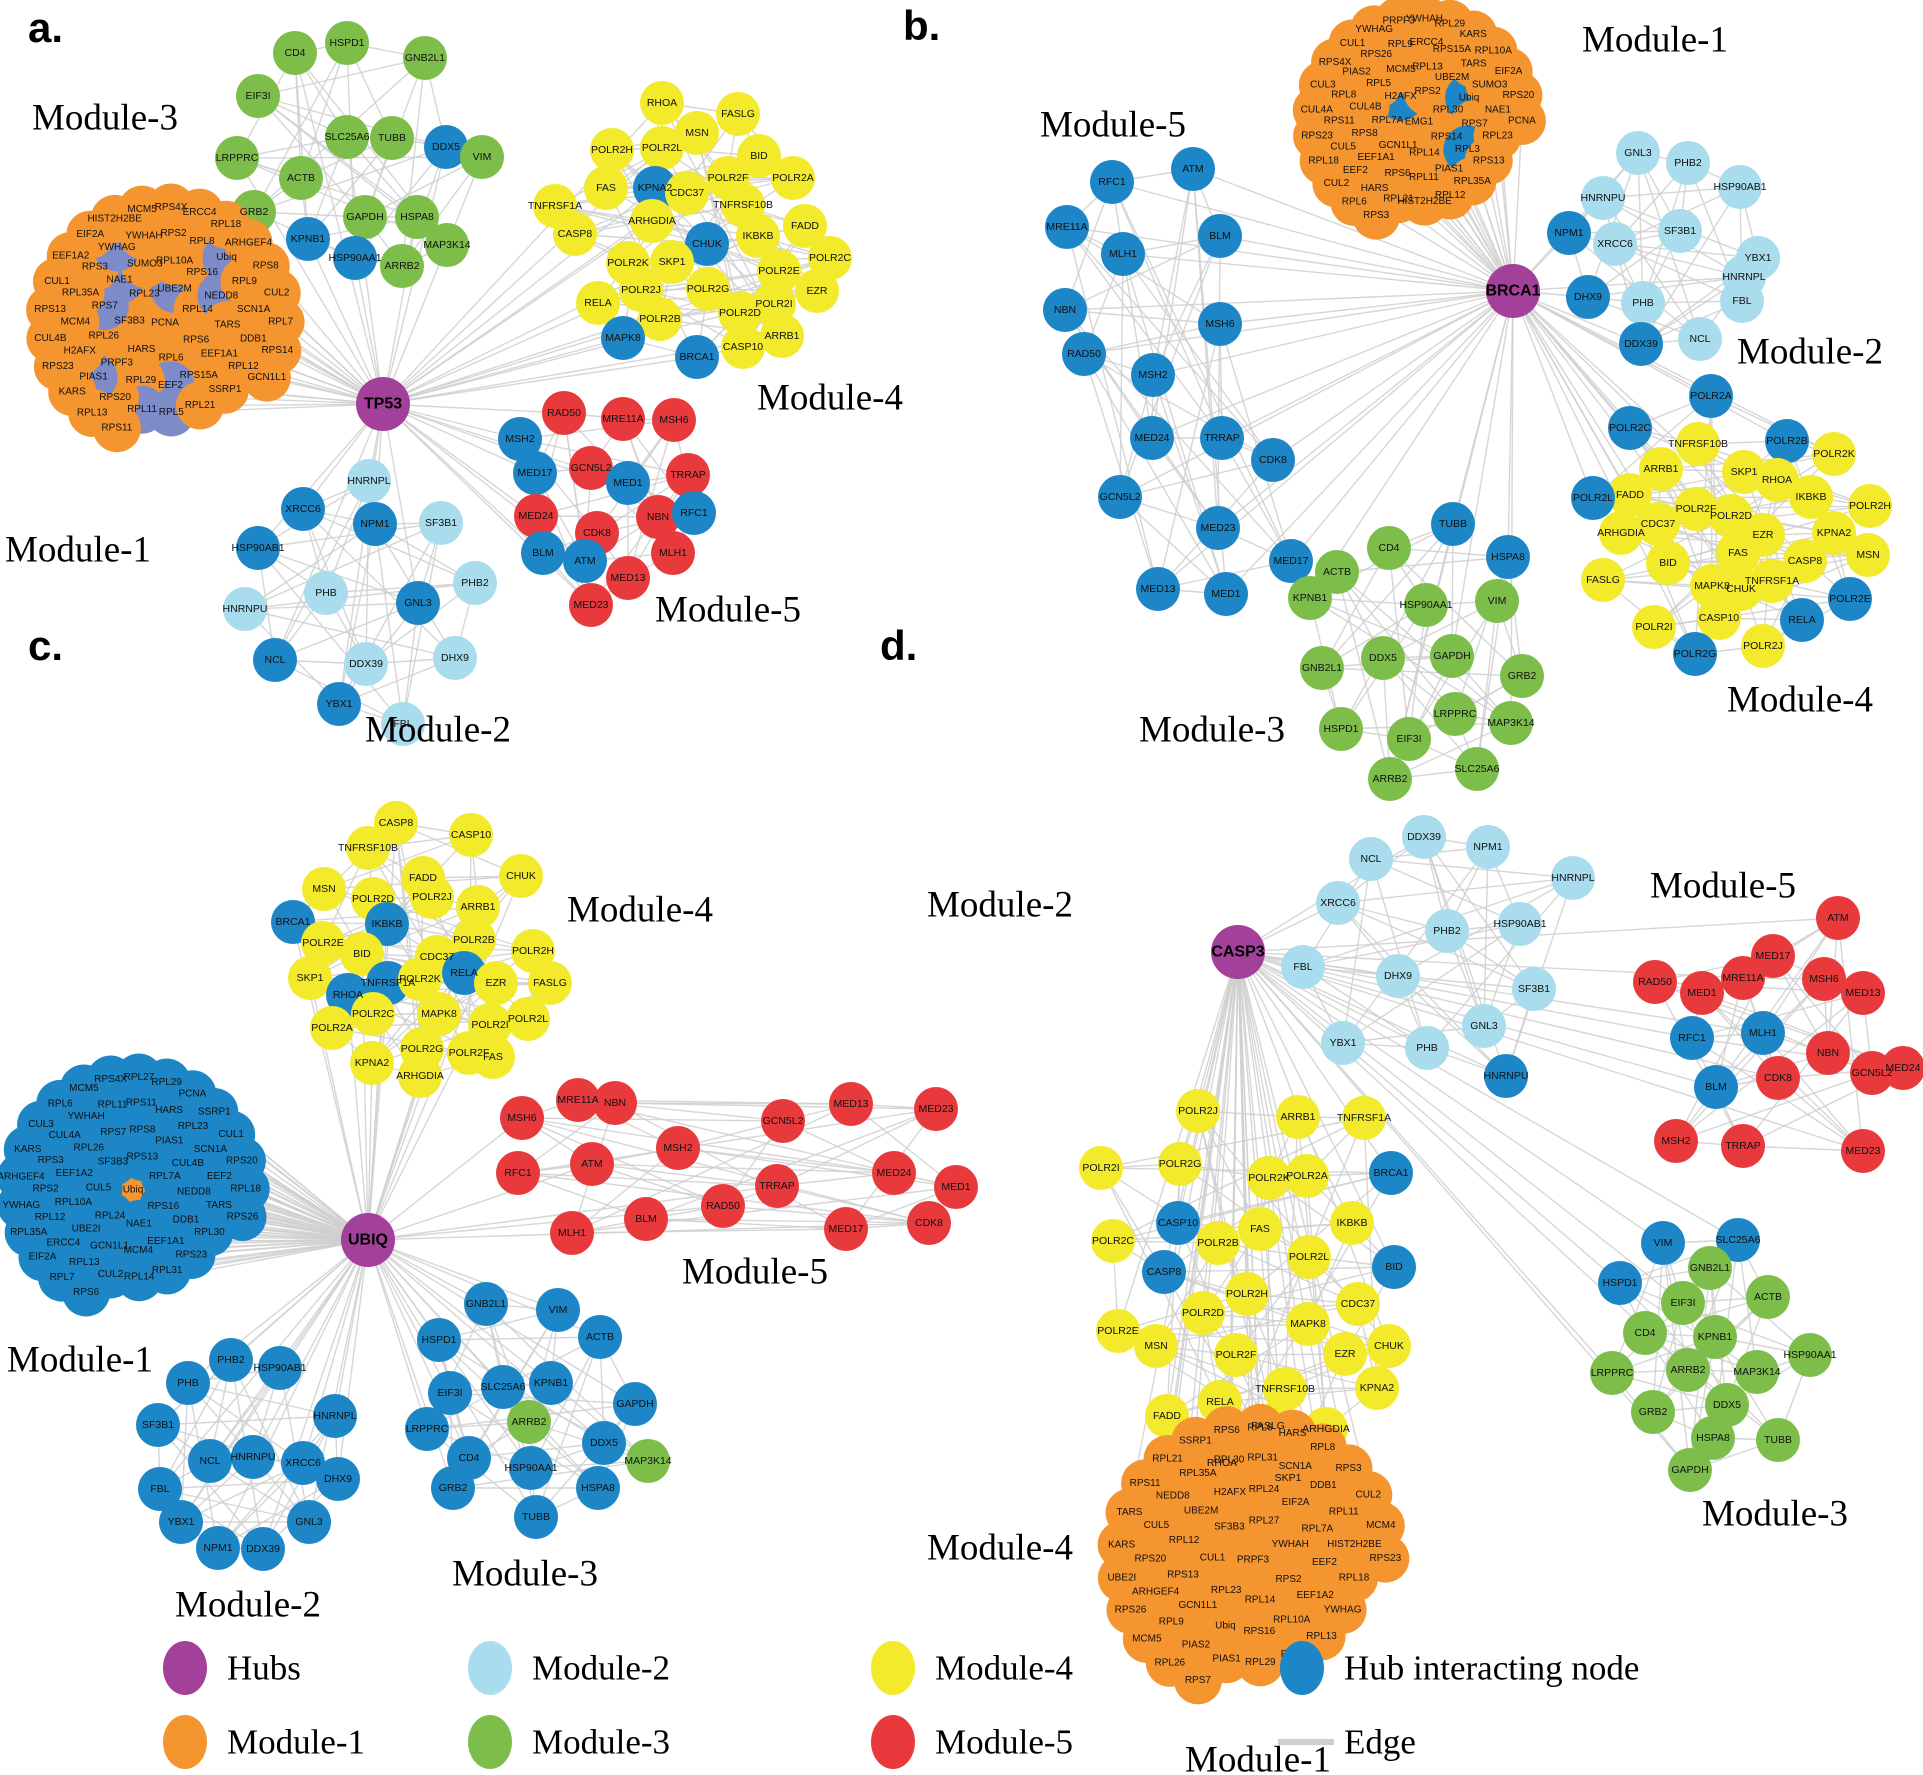 The width and height of the screenshot is (1923, 1775). I want to click on node-DDX5, so click(446, 147).